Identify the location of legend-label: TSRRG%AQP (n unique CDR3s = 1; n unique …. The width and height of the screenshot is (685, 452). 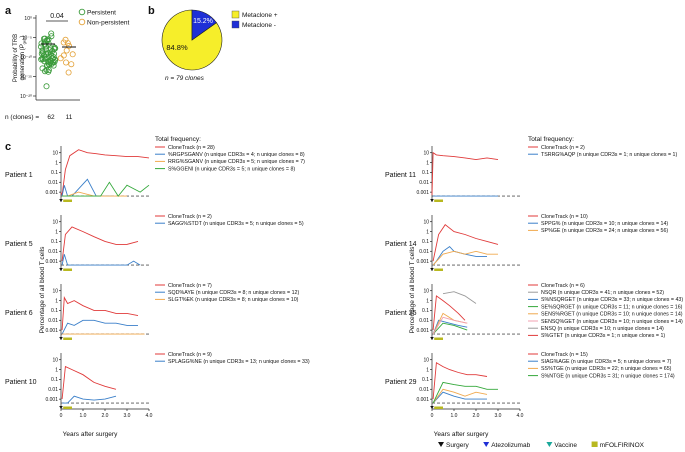
(609, 155).